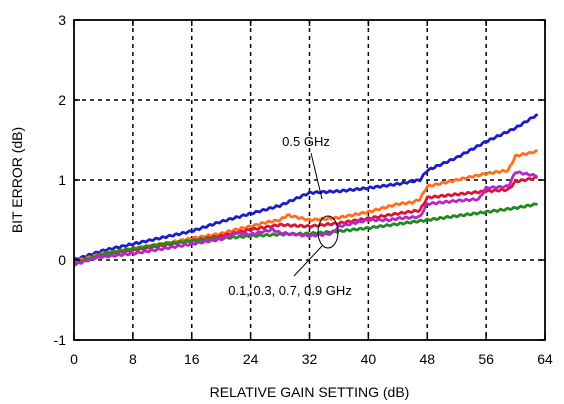 This screenshot has width=564, height=404. What do you see at coordinates (306, 141) in the screenshot?
I see `annotation-0-5-ghz: 0.5 GHz` at bounding box center [306, 141].